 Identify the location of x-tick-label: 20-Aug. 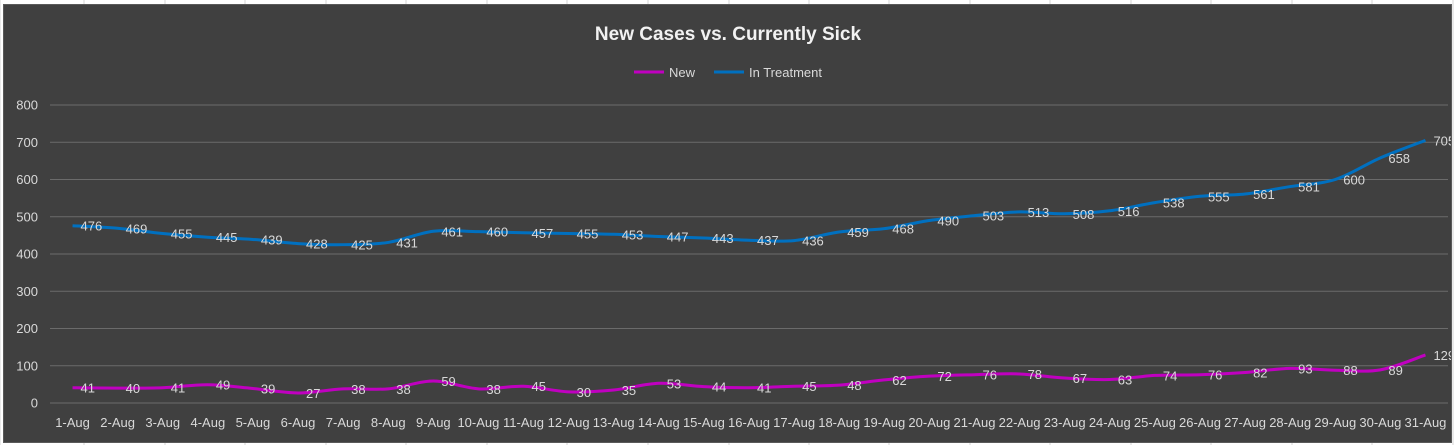
(929, 422).